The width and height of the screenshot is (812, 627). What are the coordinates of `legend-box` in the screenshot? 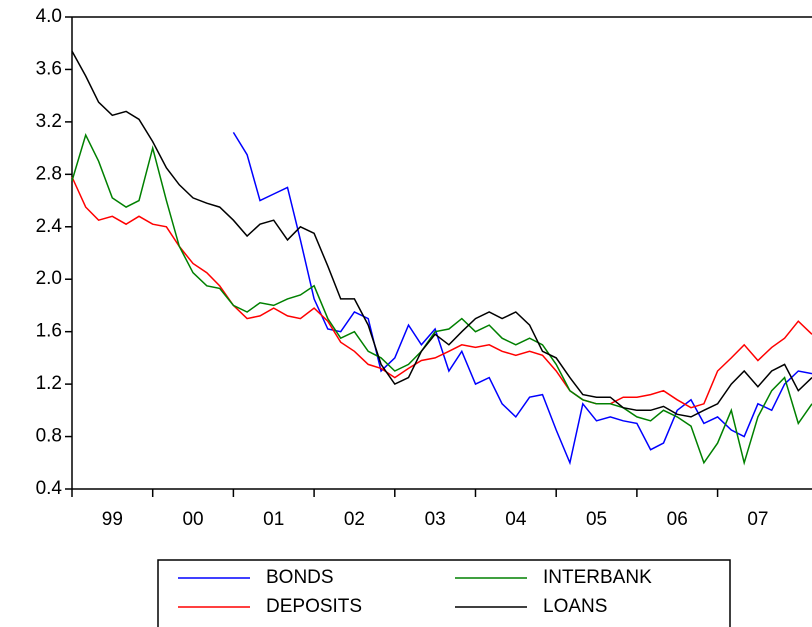 It's located at (444, 593).